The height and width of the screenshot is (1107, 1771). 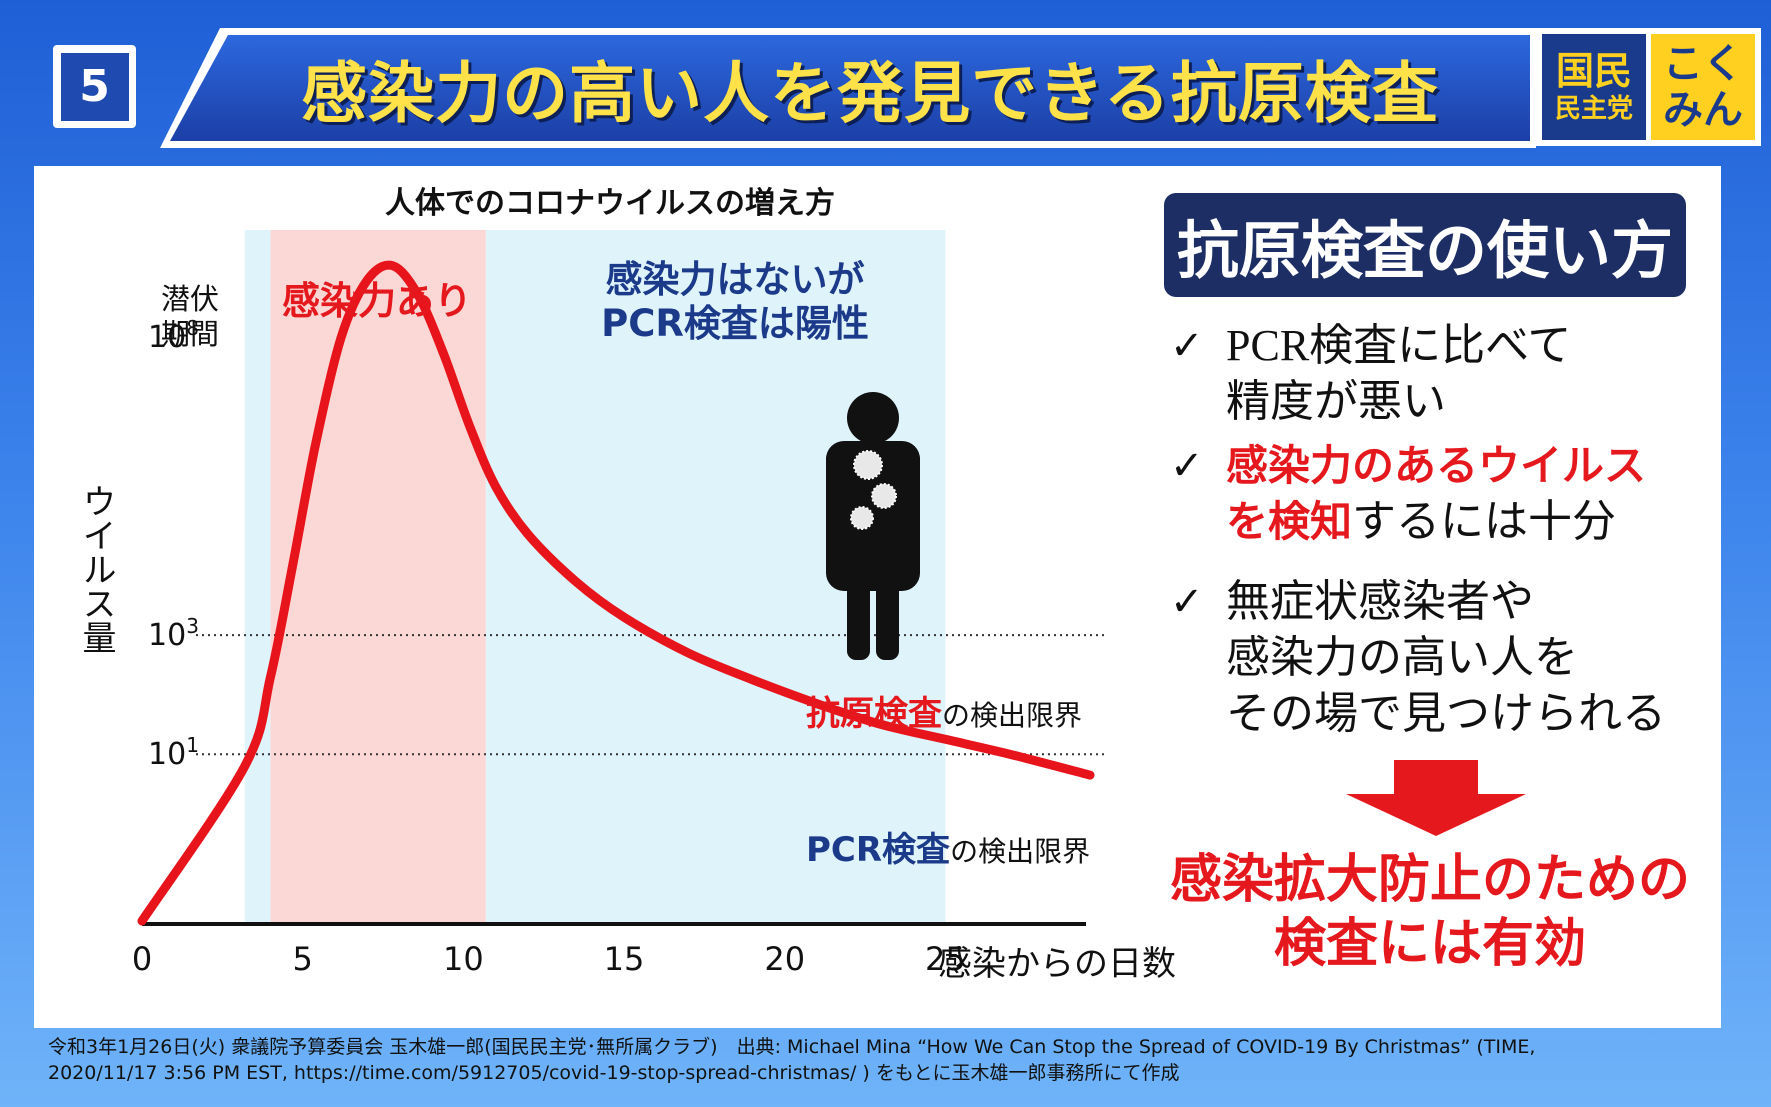 I want to click on person-icon, so click(x=873, y=526).